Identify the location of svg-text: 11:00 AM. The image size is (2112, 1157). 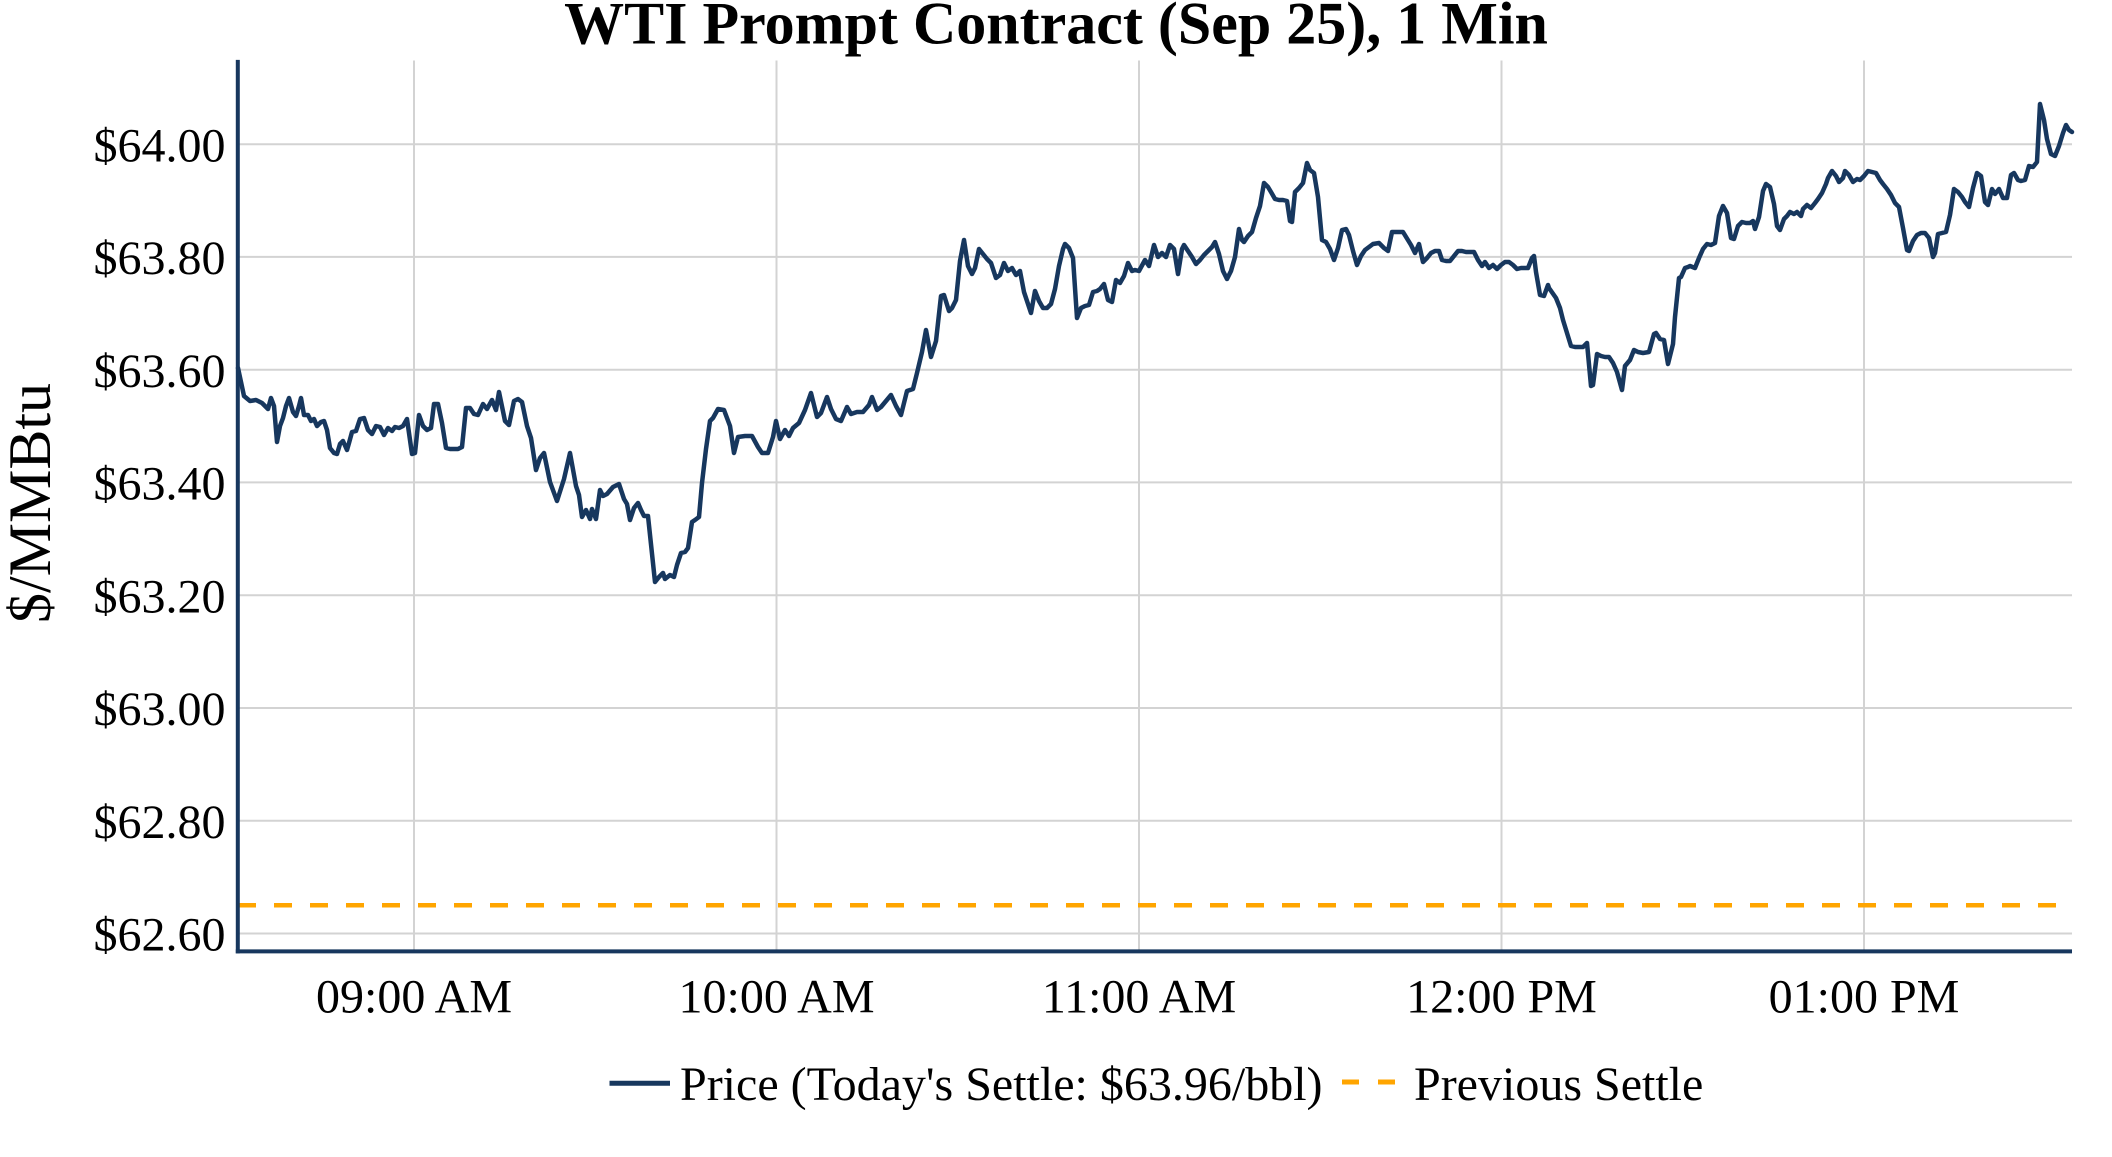
(1139, 997).